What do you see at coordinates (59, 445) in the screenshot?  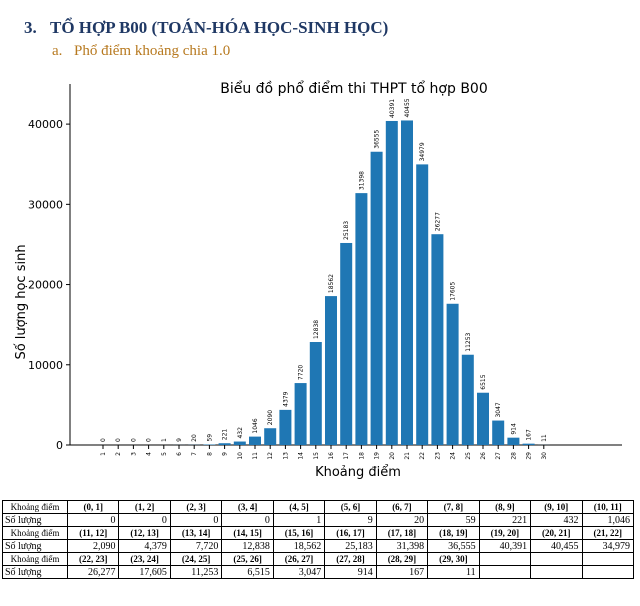 I see `y-tick-label: 0` at bounding box center [59, 445].